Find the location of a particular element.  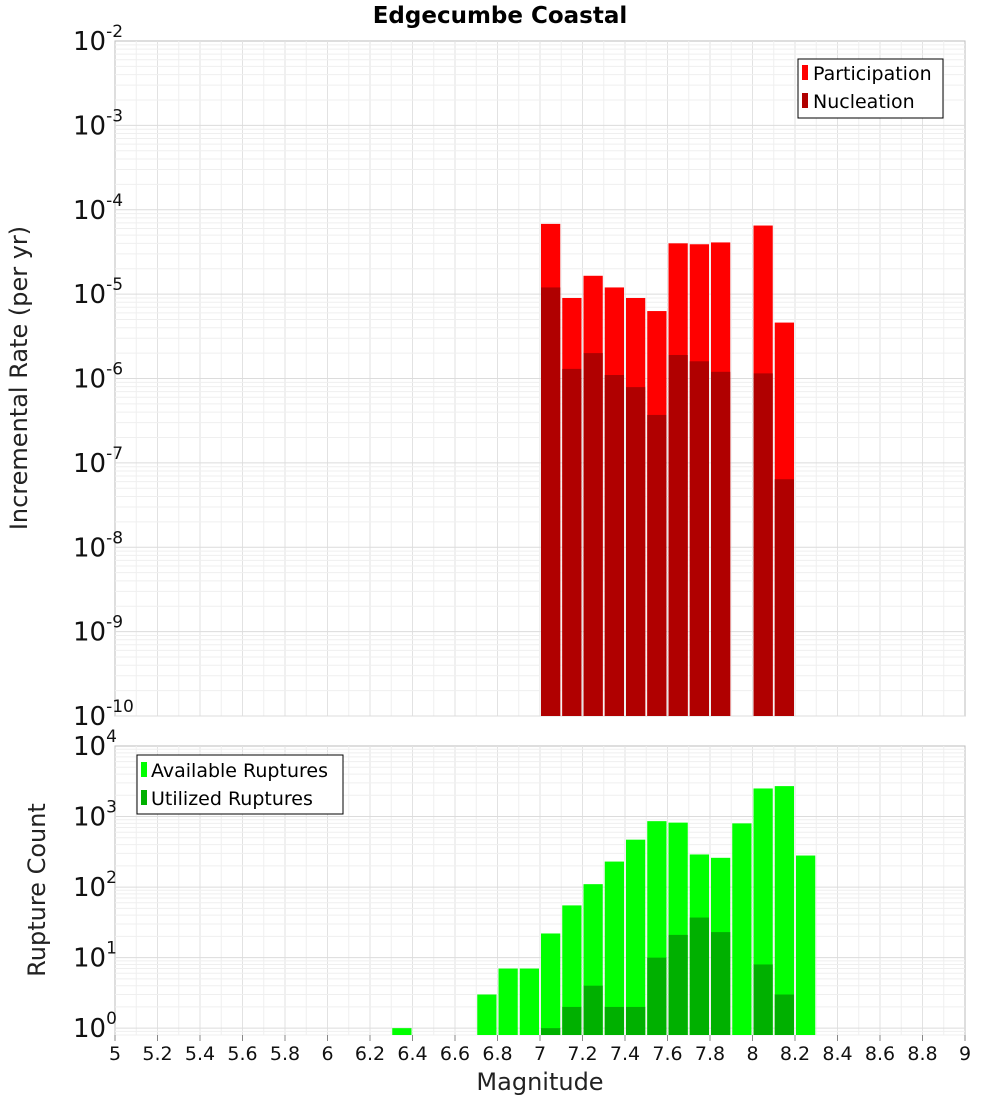

x-tick-label: 7.4 is located at coordinates (625, 1054).